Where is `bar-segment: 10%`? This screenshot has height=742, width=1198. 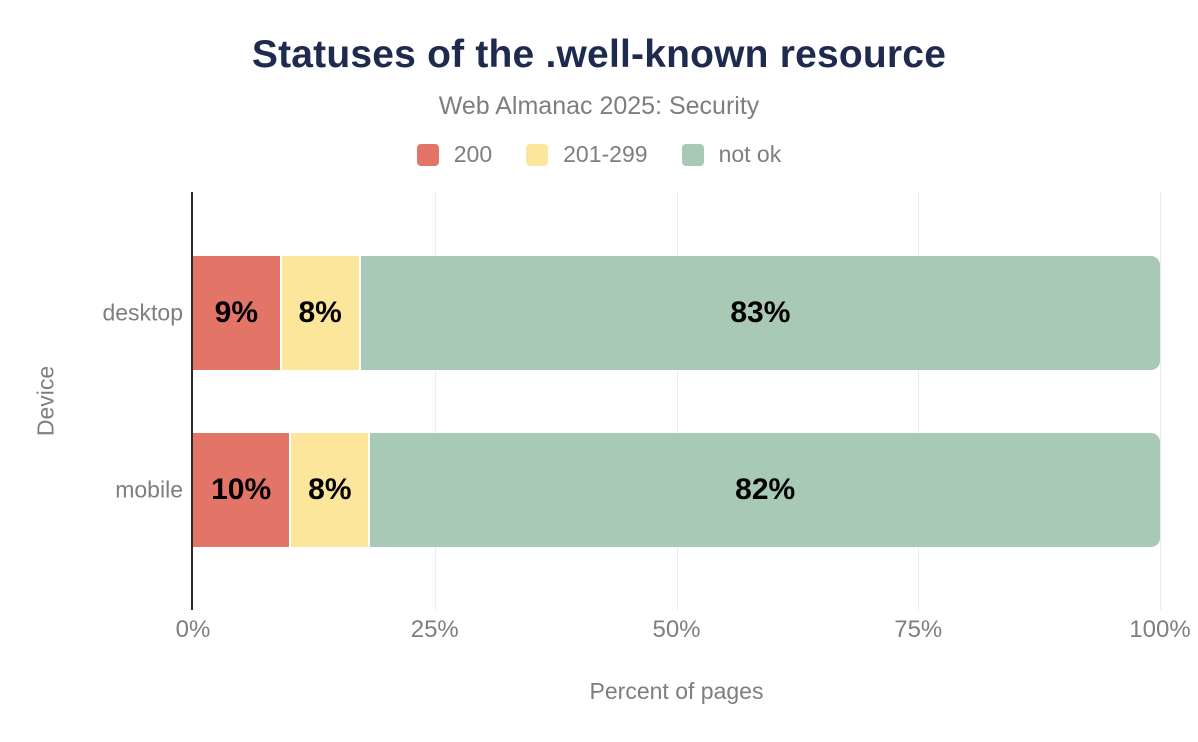 bar-segment: 10% is located at coordinates (241, 490).